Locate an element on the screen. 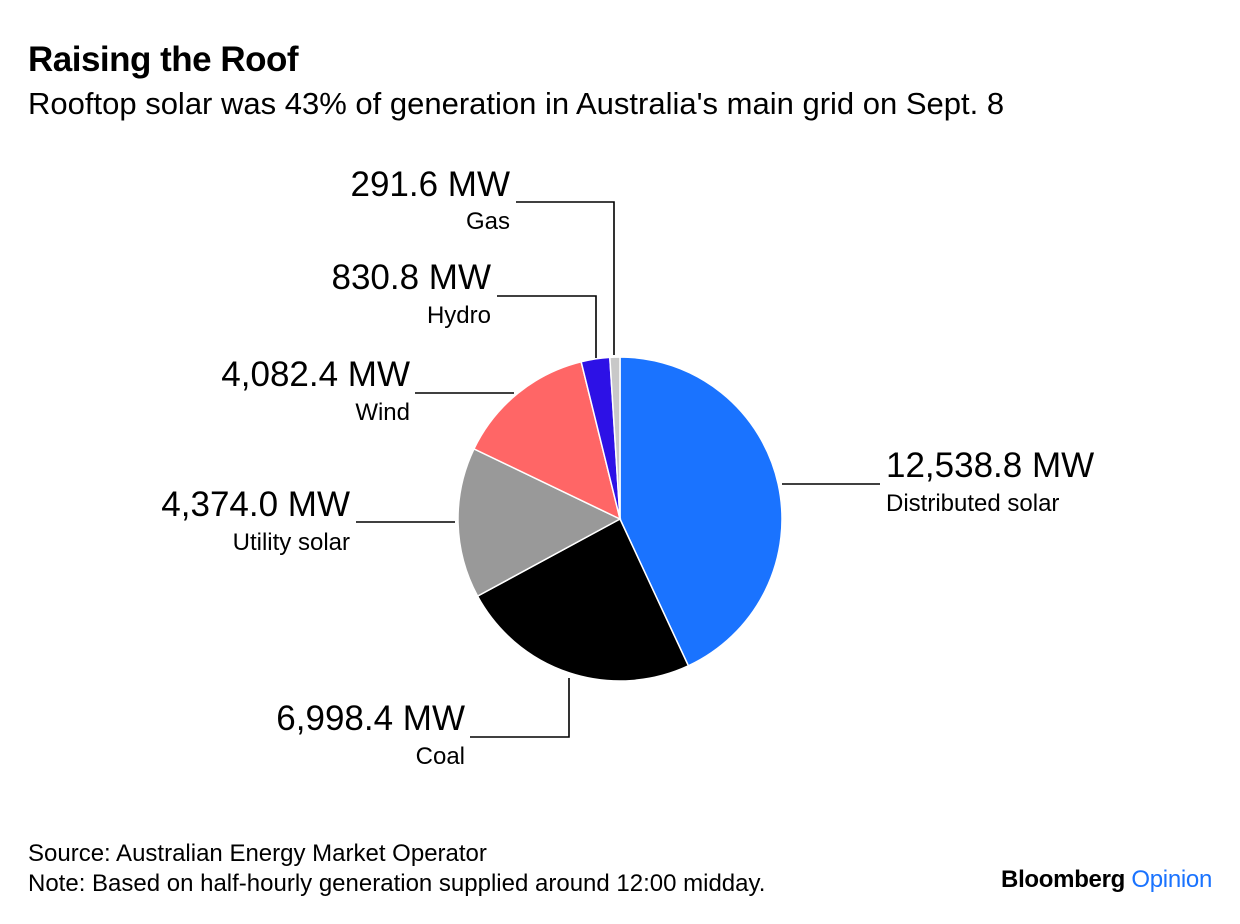  brand-logo: Bloomberg Opinion is located at coordinates (1106, 880).